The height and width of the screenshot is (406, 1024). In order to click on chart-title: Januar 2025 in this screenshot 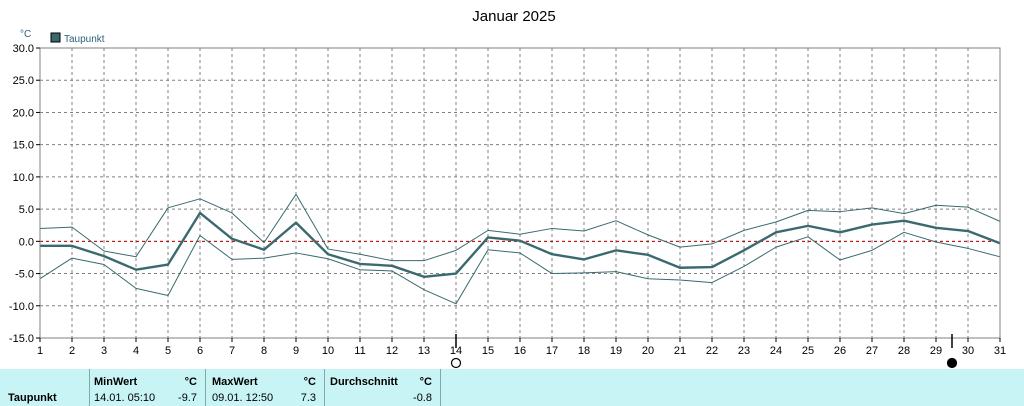, I will do `click(513, 16)`.